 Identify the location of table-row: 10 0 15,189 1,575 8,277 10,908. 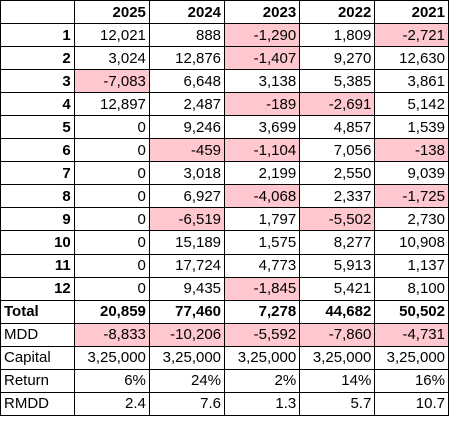
(224, 242).